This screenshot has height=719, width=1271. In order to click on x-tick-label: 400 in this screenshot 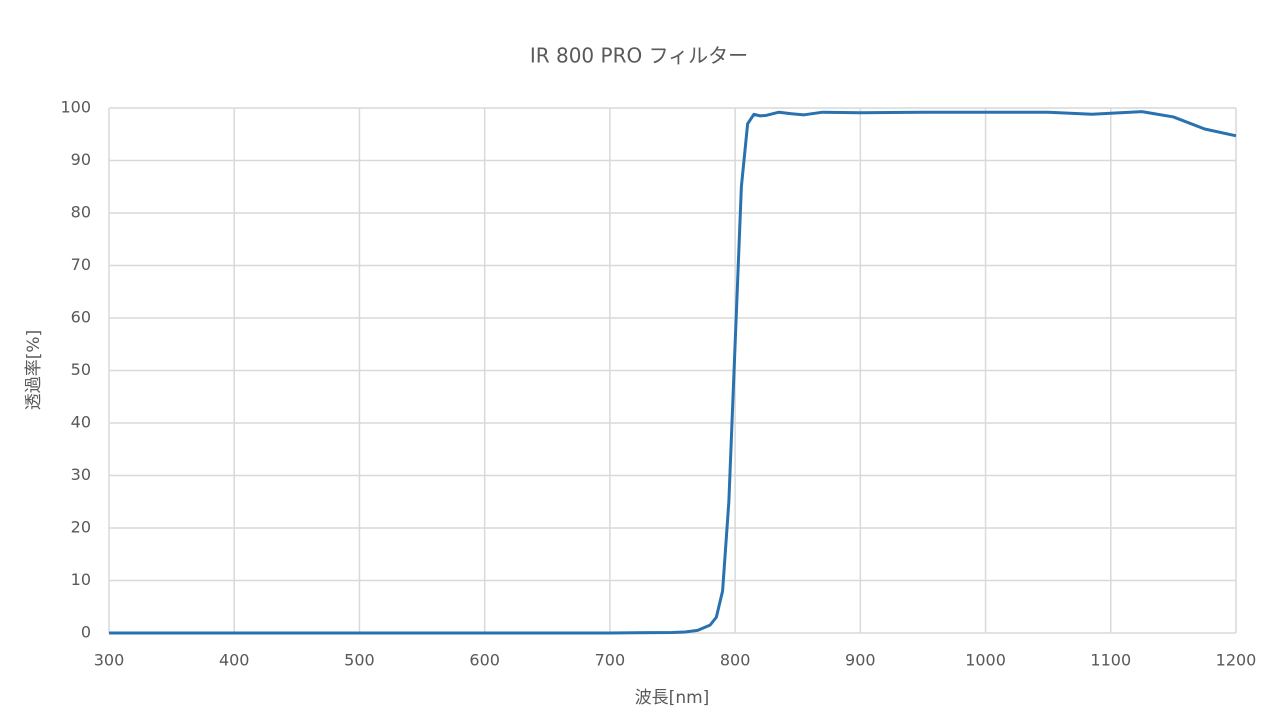, I will do `click(234, 660)`.